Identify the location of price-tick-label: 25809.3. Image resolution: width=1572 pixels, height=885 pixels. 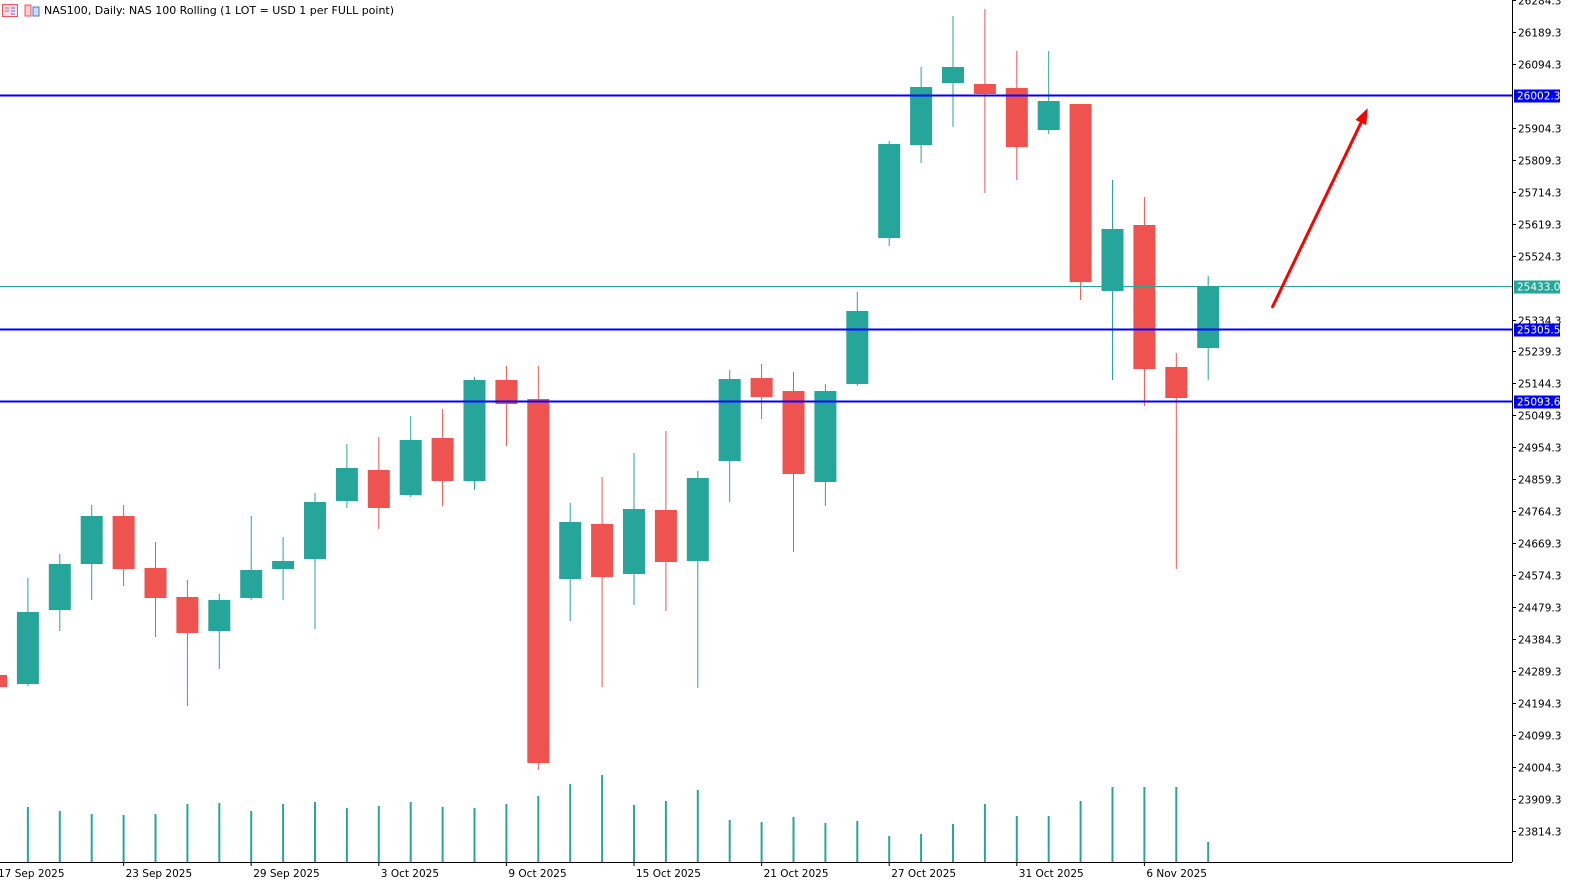
(1539, 162).